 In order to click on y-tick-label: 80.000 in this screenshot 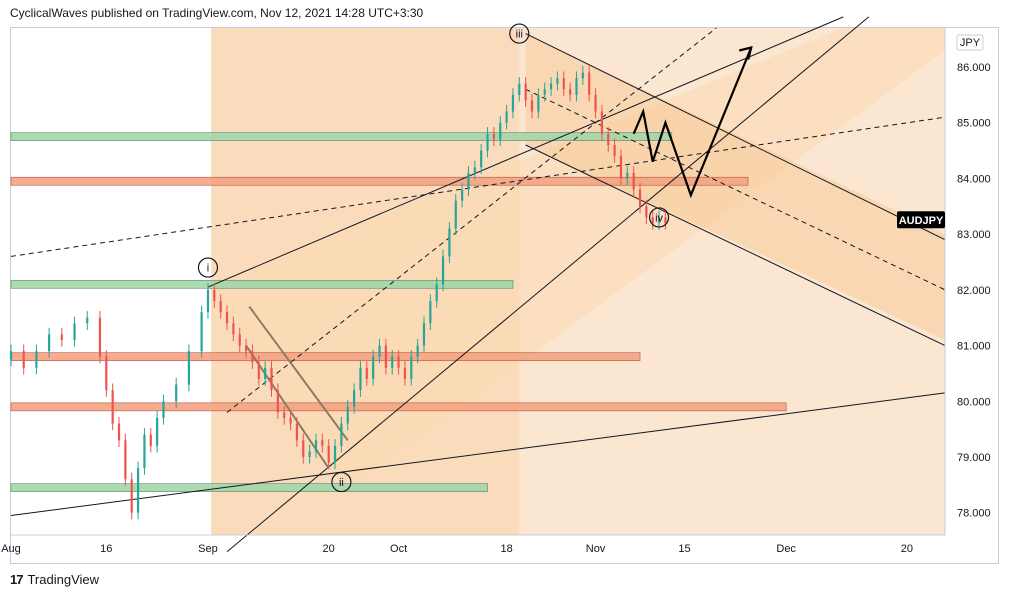, I will do `click(974, 402)`.